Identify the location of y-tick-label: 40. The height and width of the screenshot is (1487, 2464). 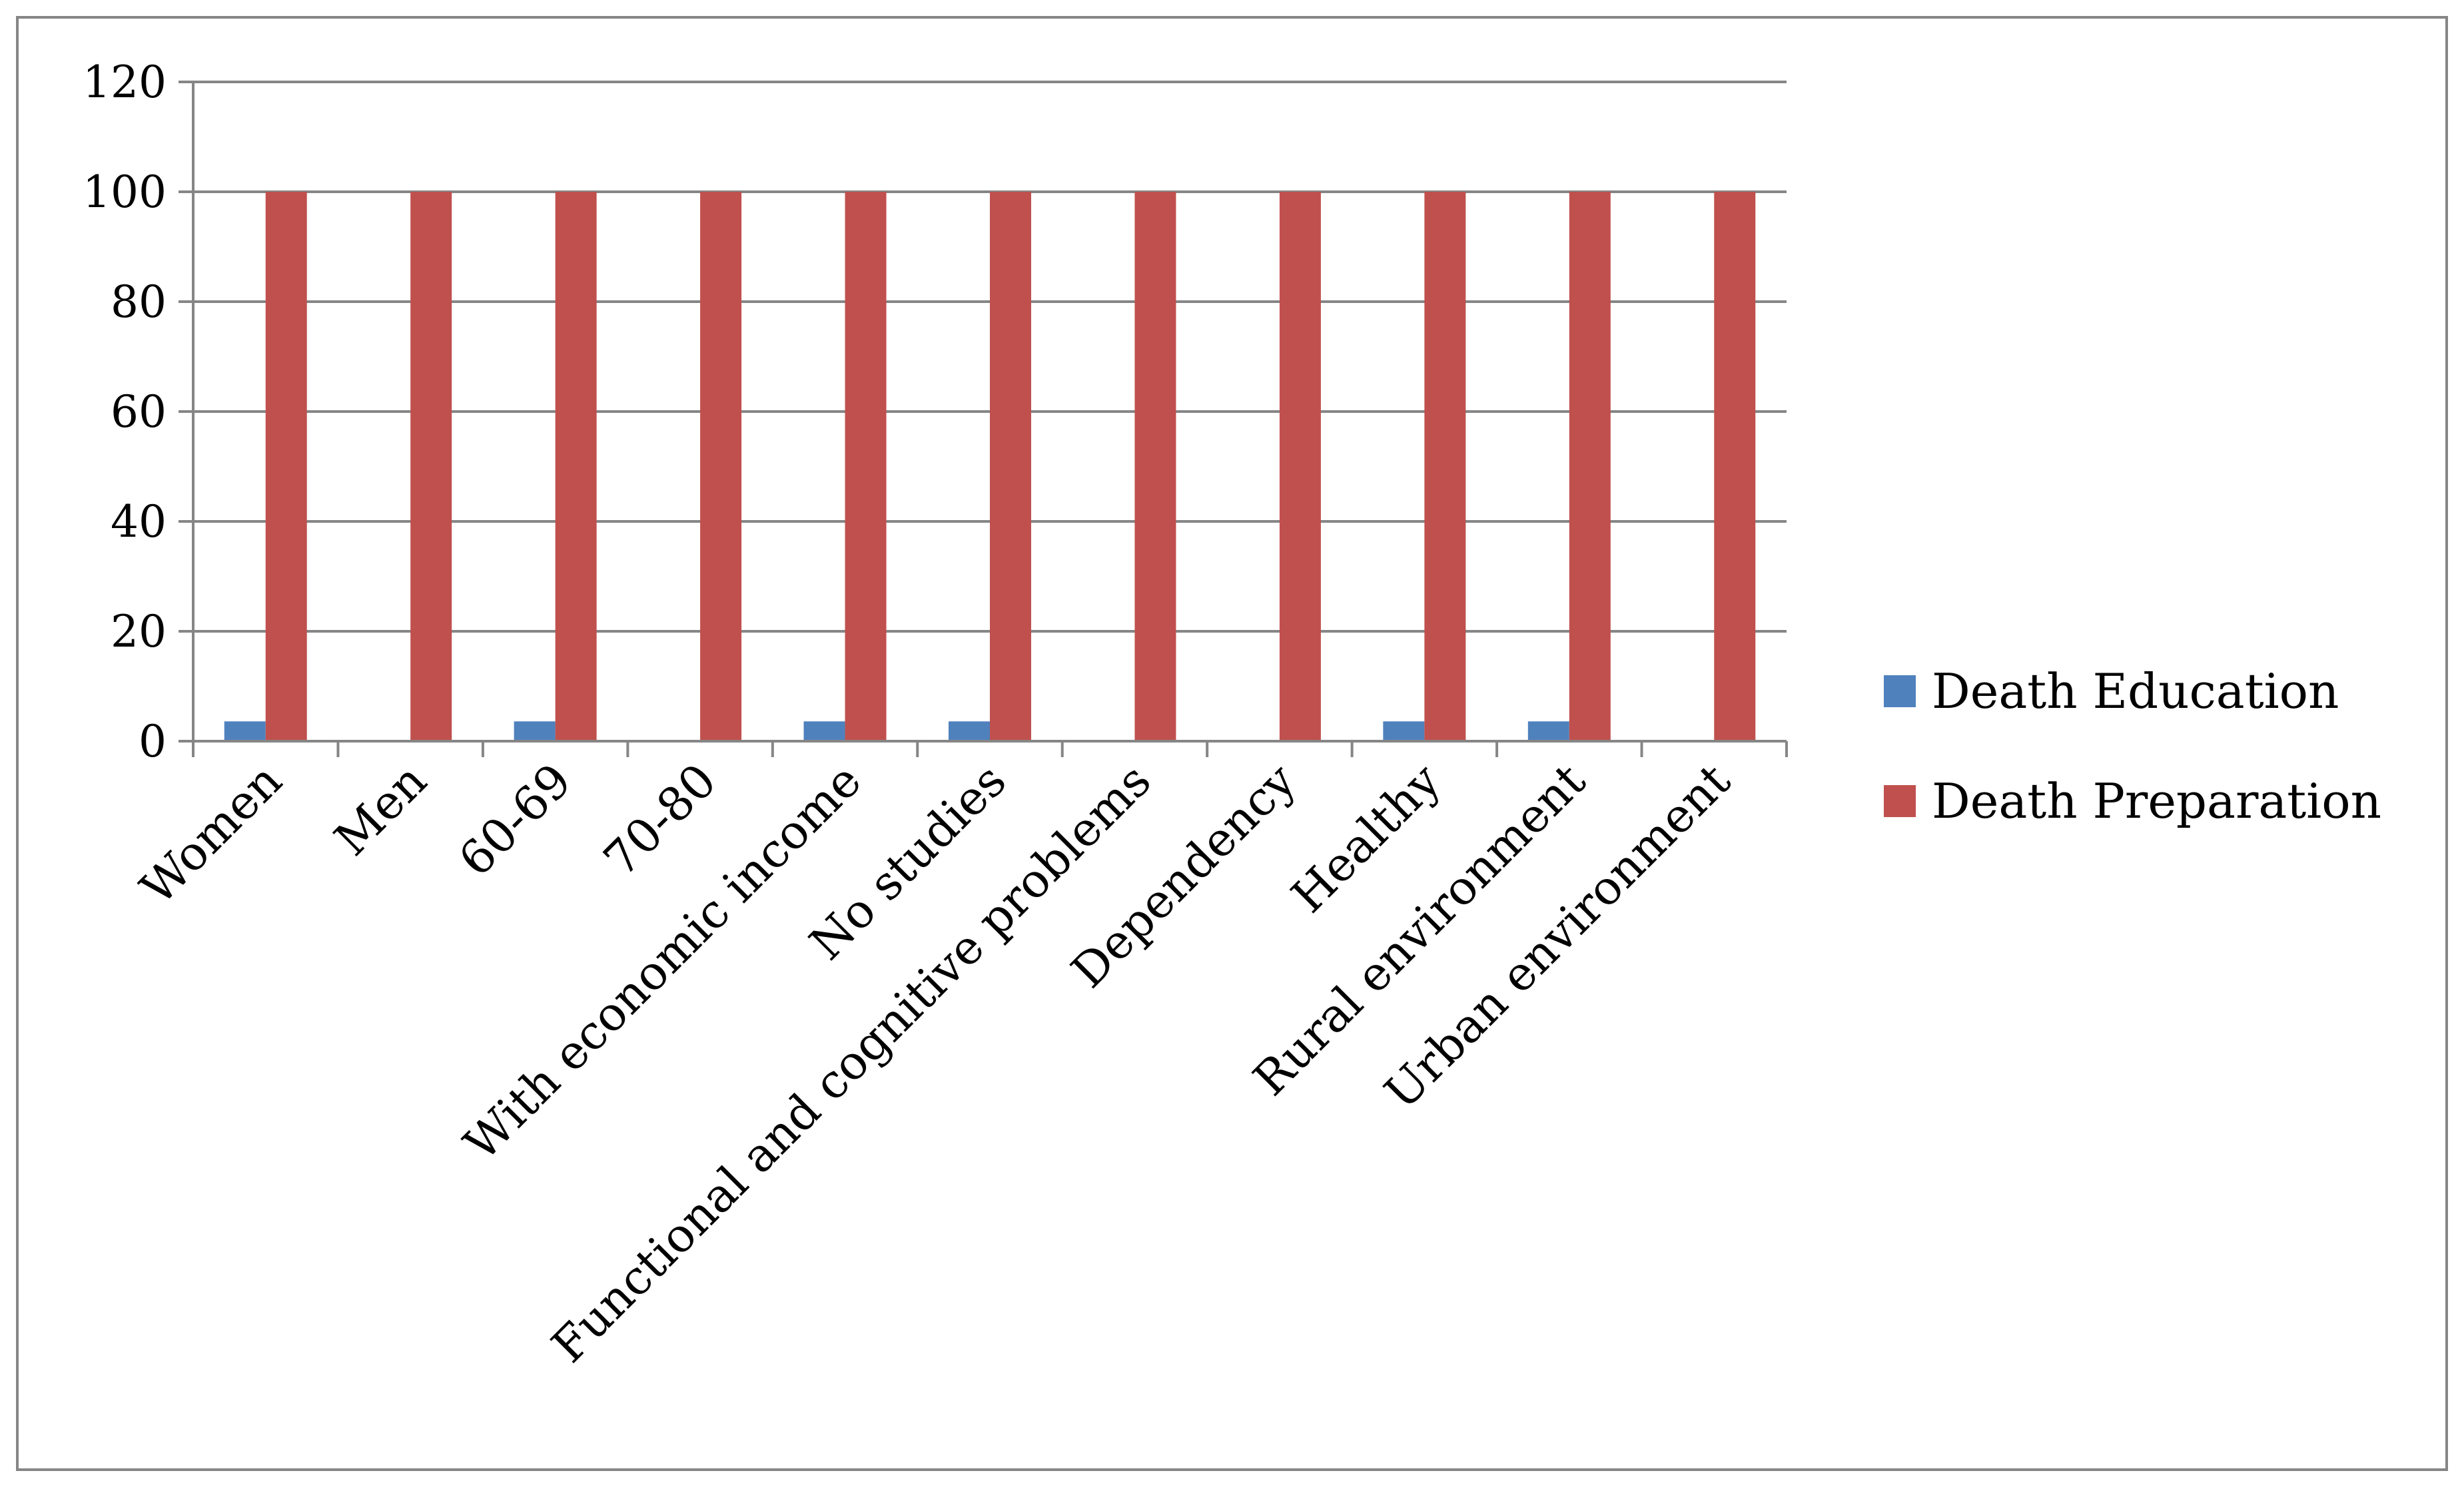
(139, 521).